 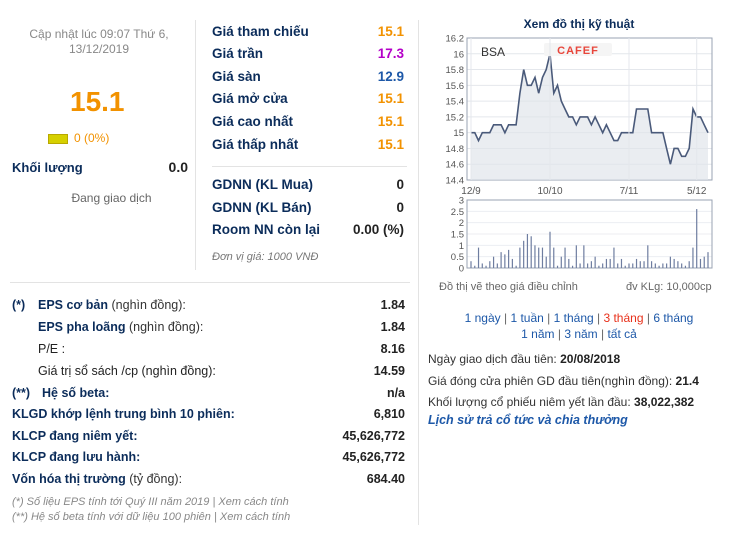 What do you see at coordinates (308, 101) in the screenshot?
I see `price-row: Giá mở cửa 15.1` at bounding box center [308, 101].